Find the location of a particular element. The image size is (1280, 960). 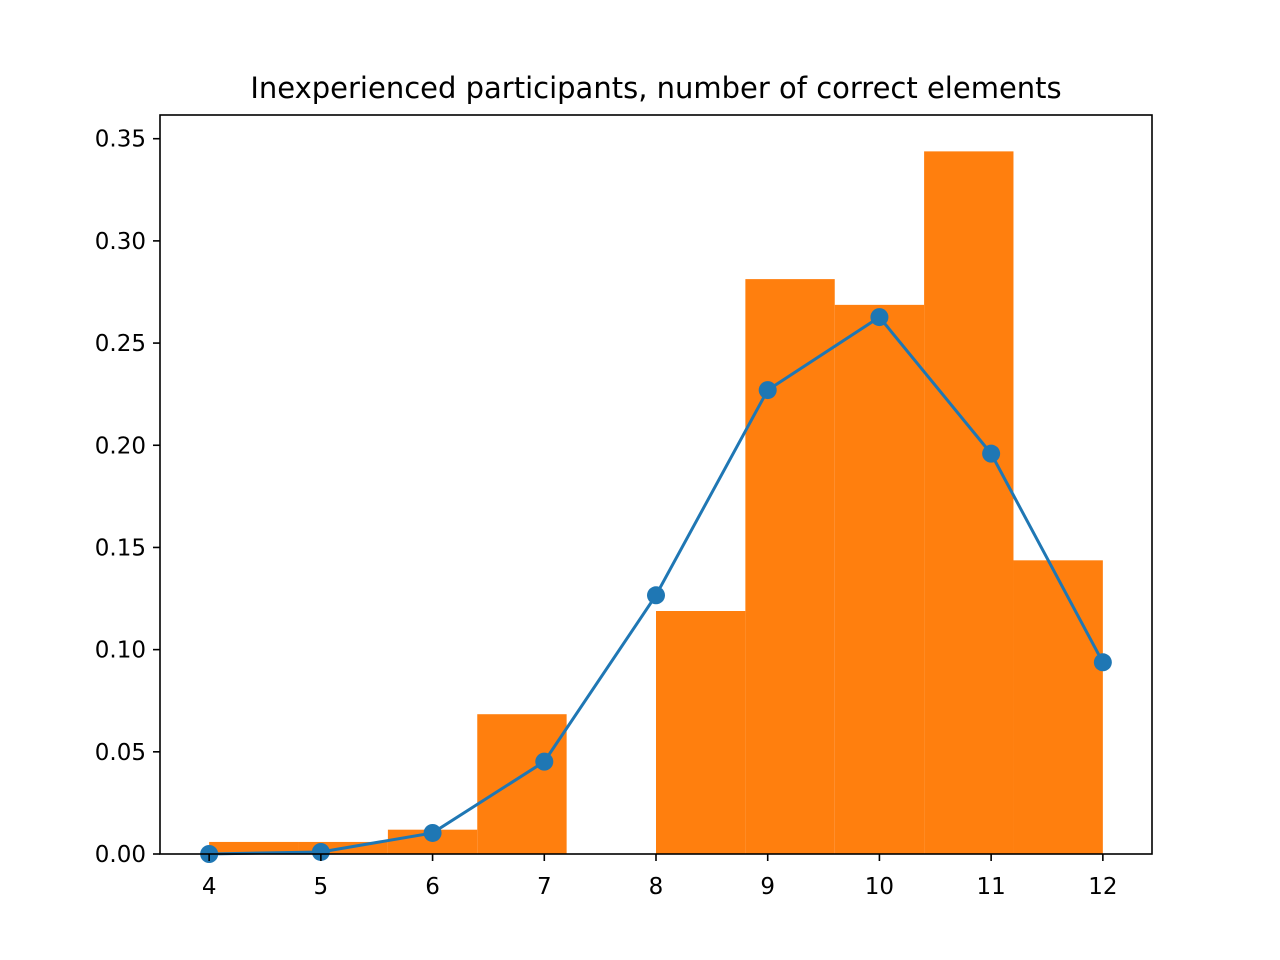

x-tick-label-8: 8 is located at coordinates (656, 887).